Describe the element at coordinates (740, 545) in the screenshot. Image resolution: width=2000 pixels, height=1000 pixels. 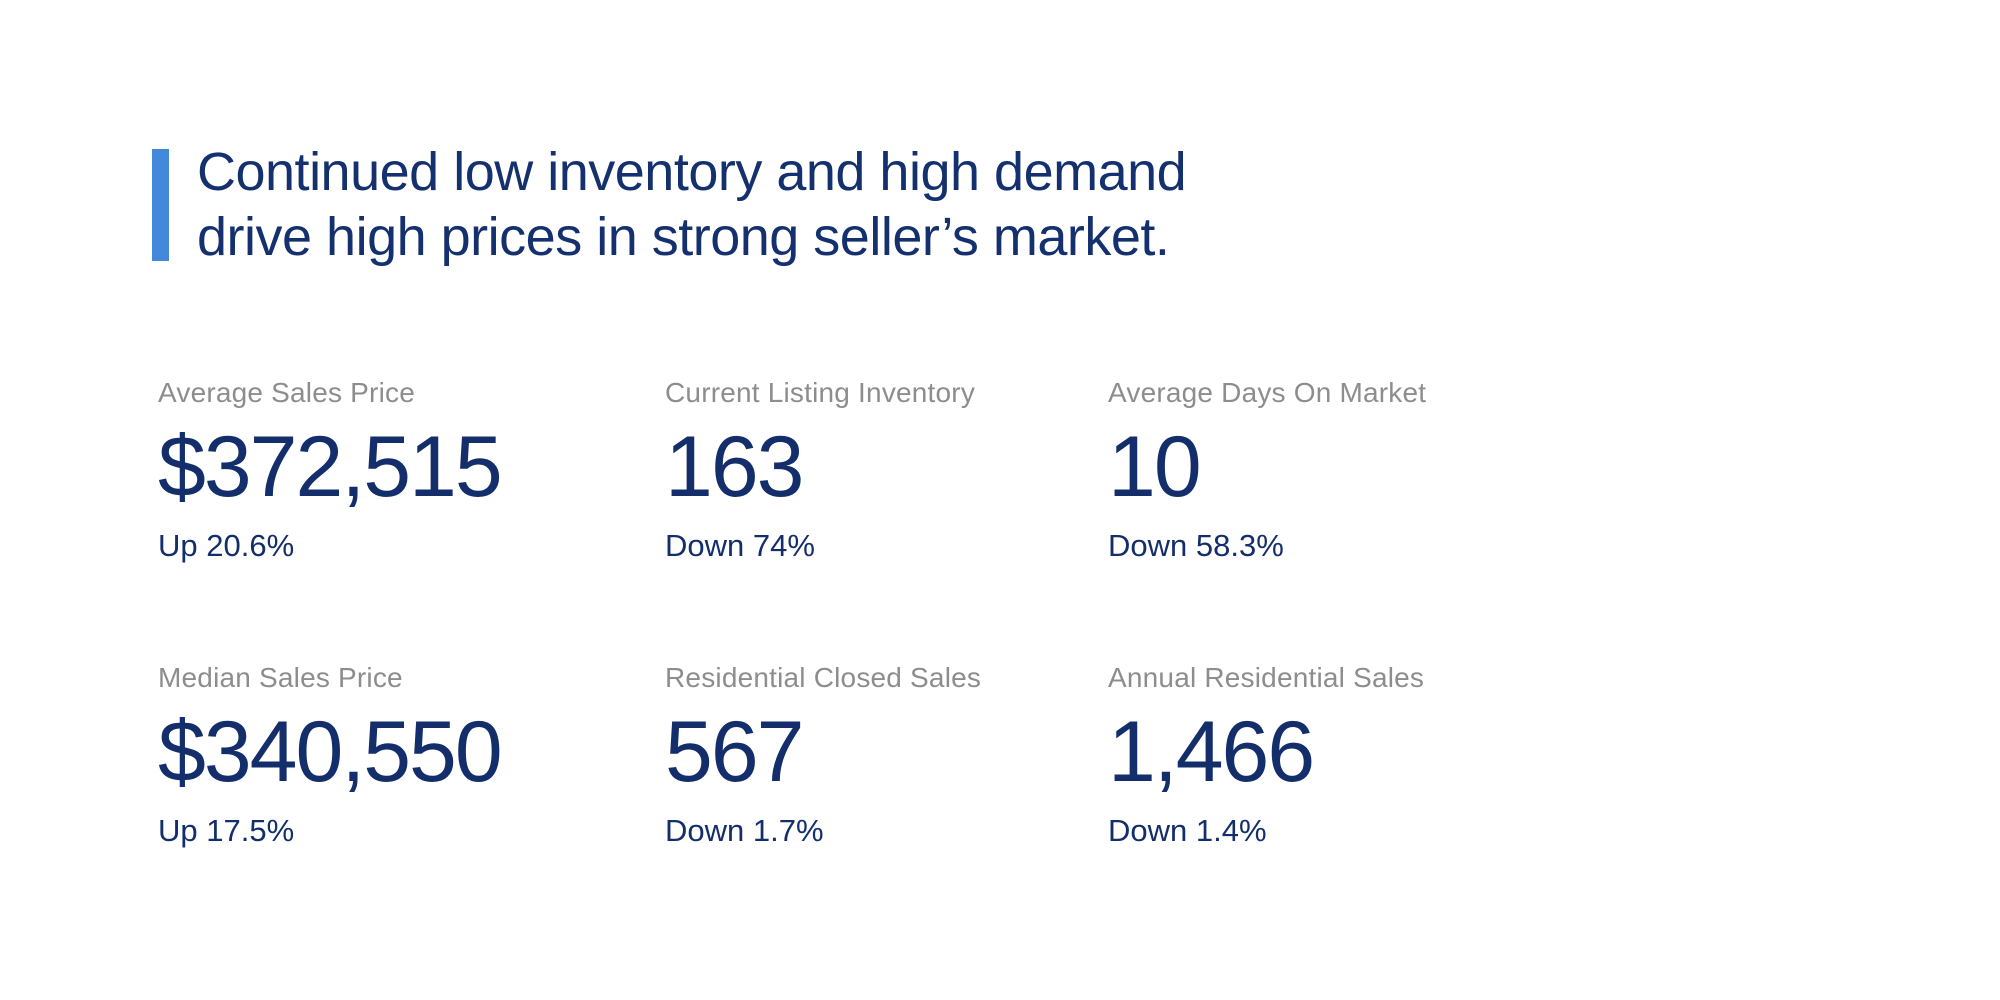
I see `stat-change: Down 74%` at that location.